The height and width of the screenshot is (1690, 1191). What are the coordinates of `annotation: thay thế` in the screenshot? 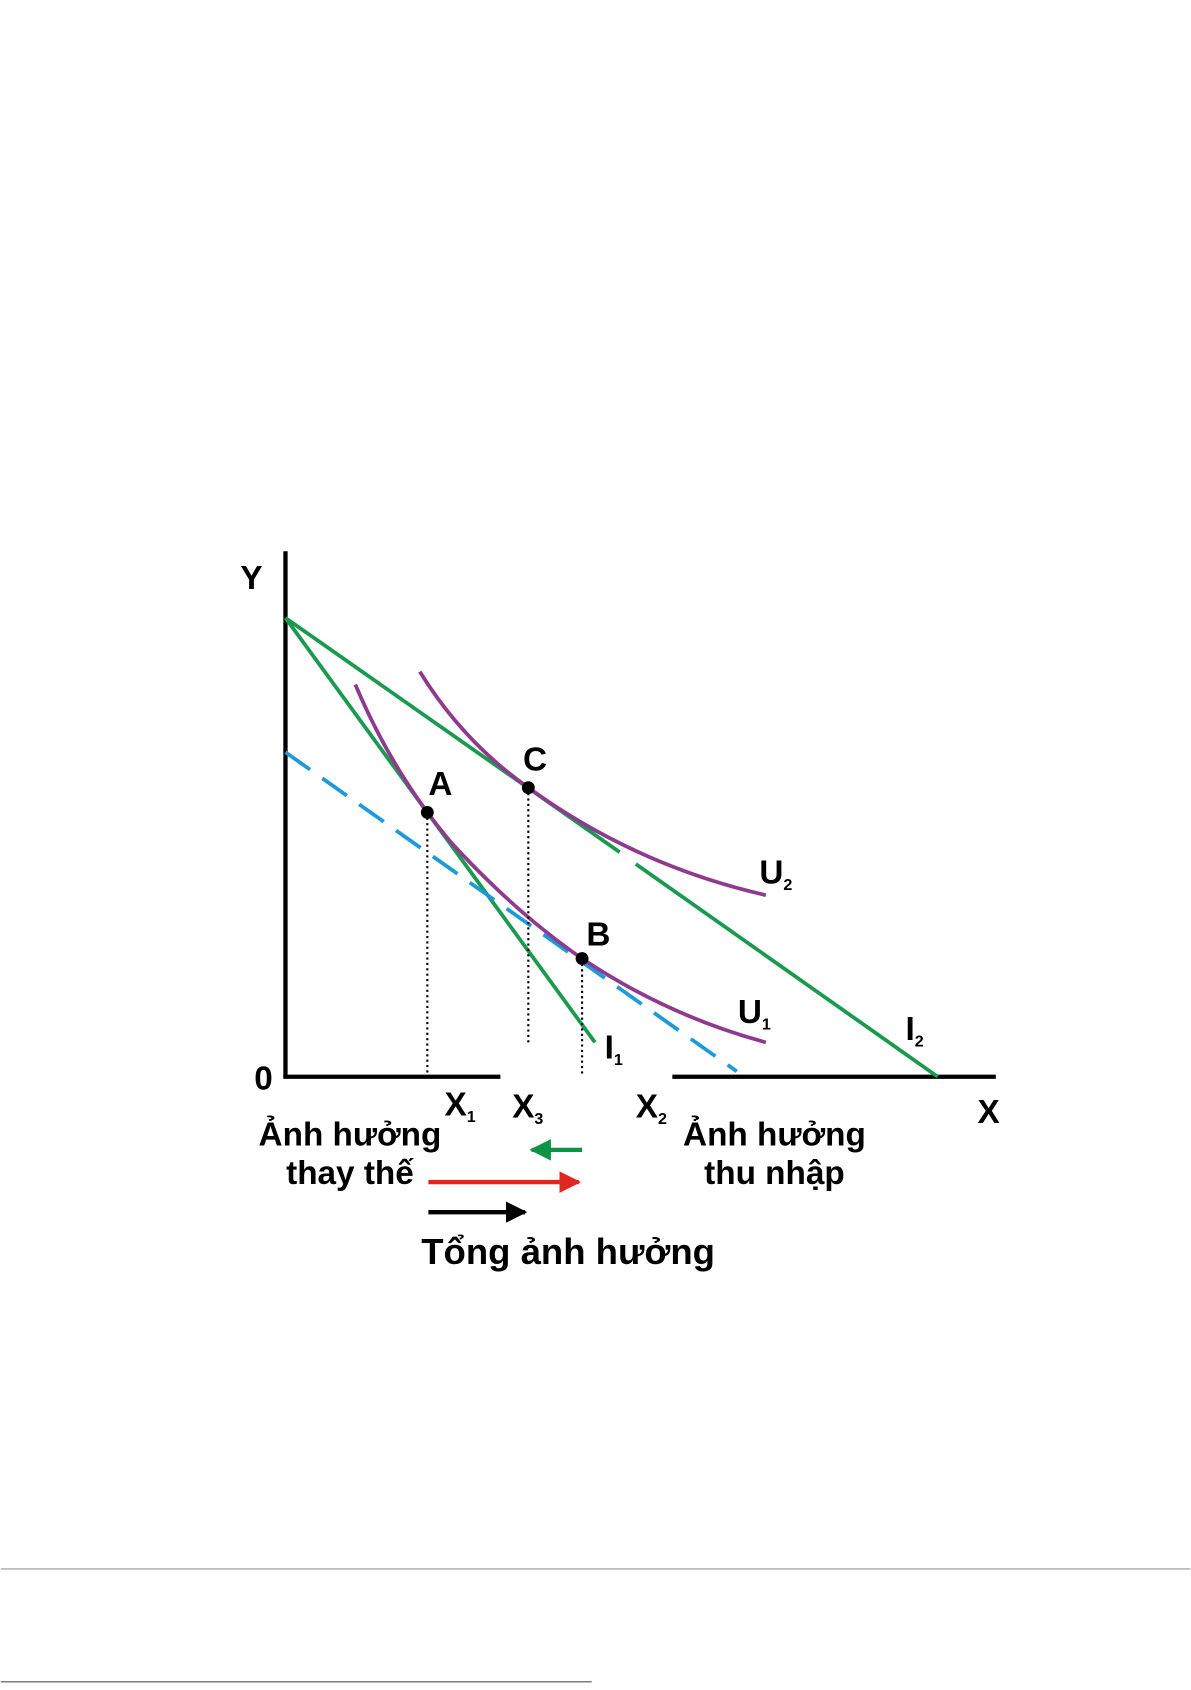 It's located at (350, 1173).